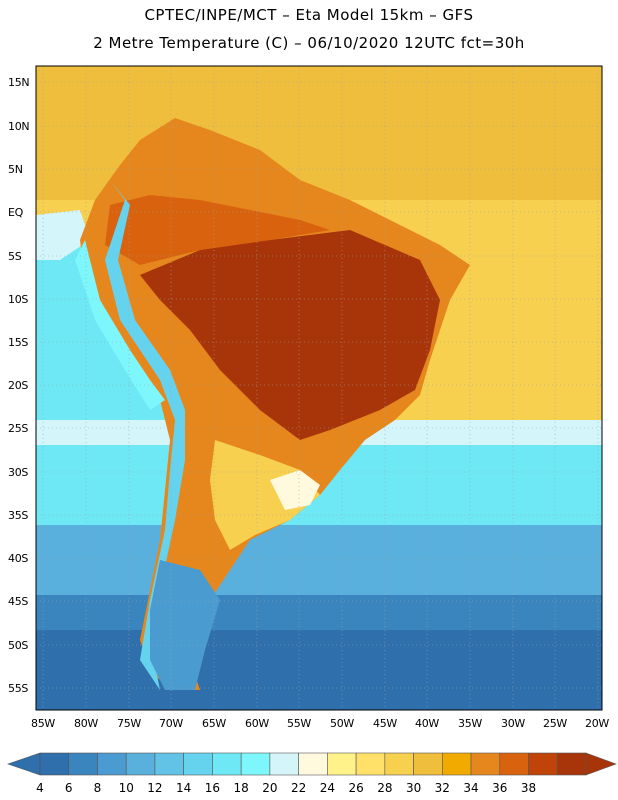  I want to click on lon-label: 60W, so click(257, 723).